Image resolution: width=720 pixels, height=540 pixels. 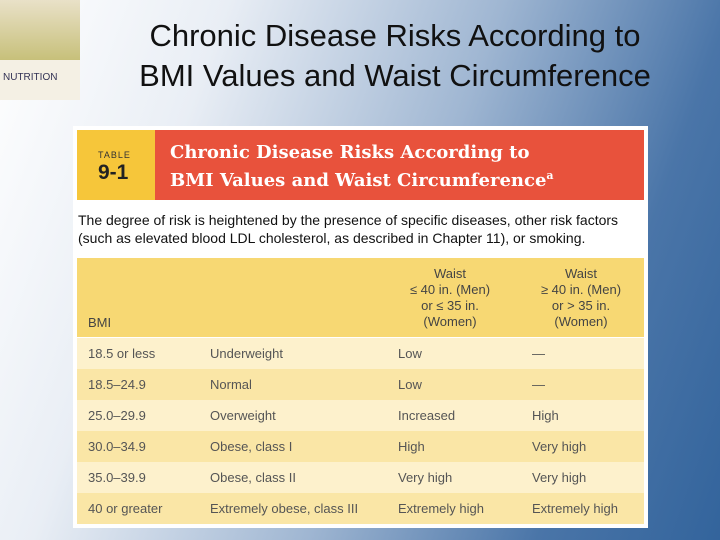 What do you see at coordinates (395, 75) in the screenshot?
I see `slide-title: BMI Values and Waist Circumference` at bounding box center [395, 75].